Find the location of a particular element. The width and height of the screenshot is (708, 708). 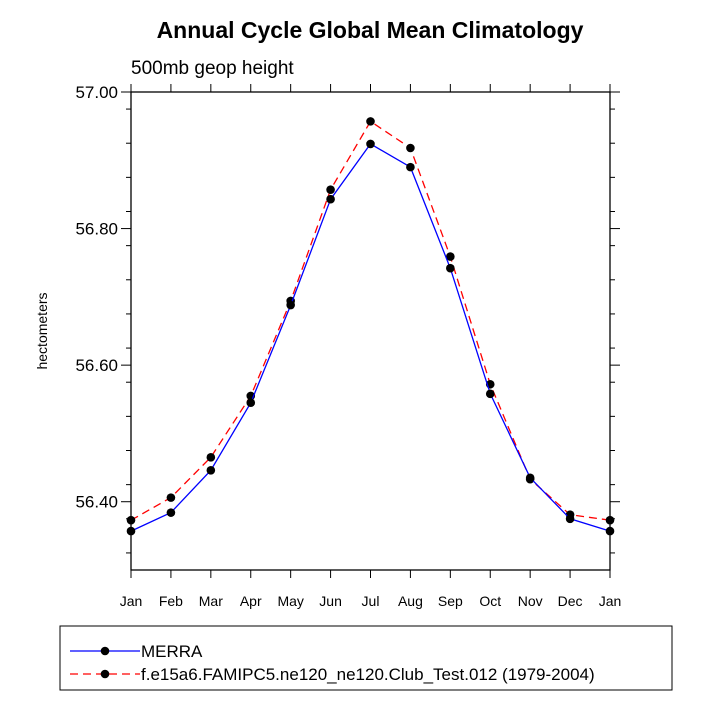

xtick-label: Sep is located at coordinates (450, 601).